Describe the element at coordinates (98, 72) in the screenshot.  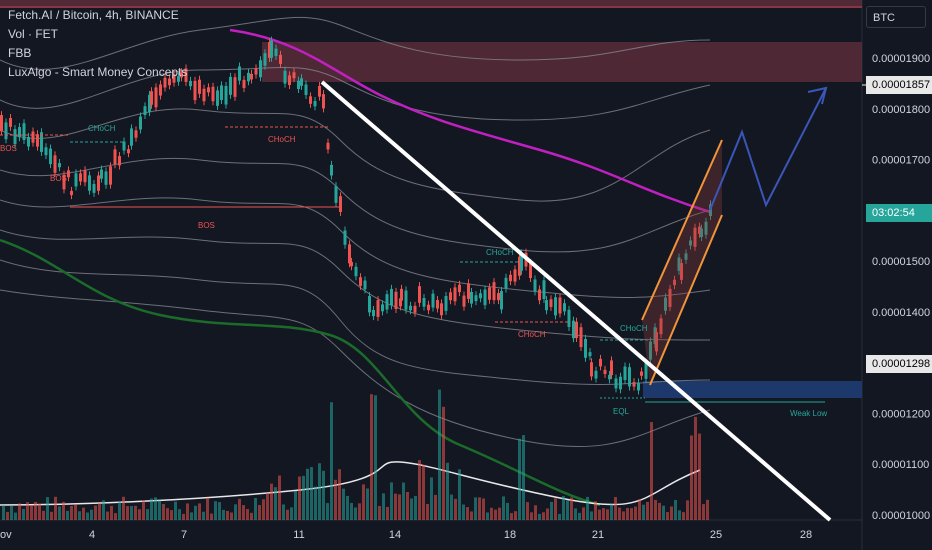
I see `indicator-smart-money: LuxAlgo - Smart Money Concepts` at that location.